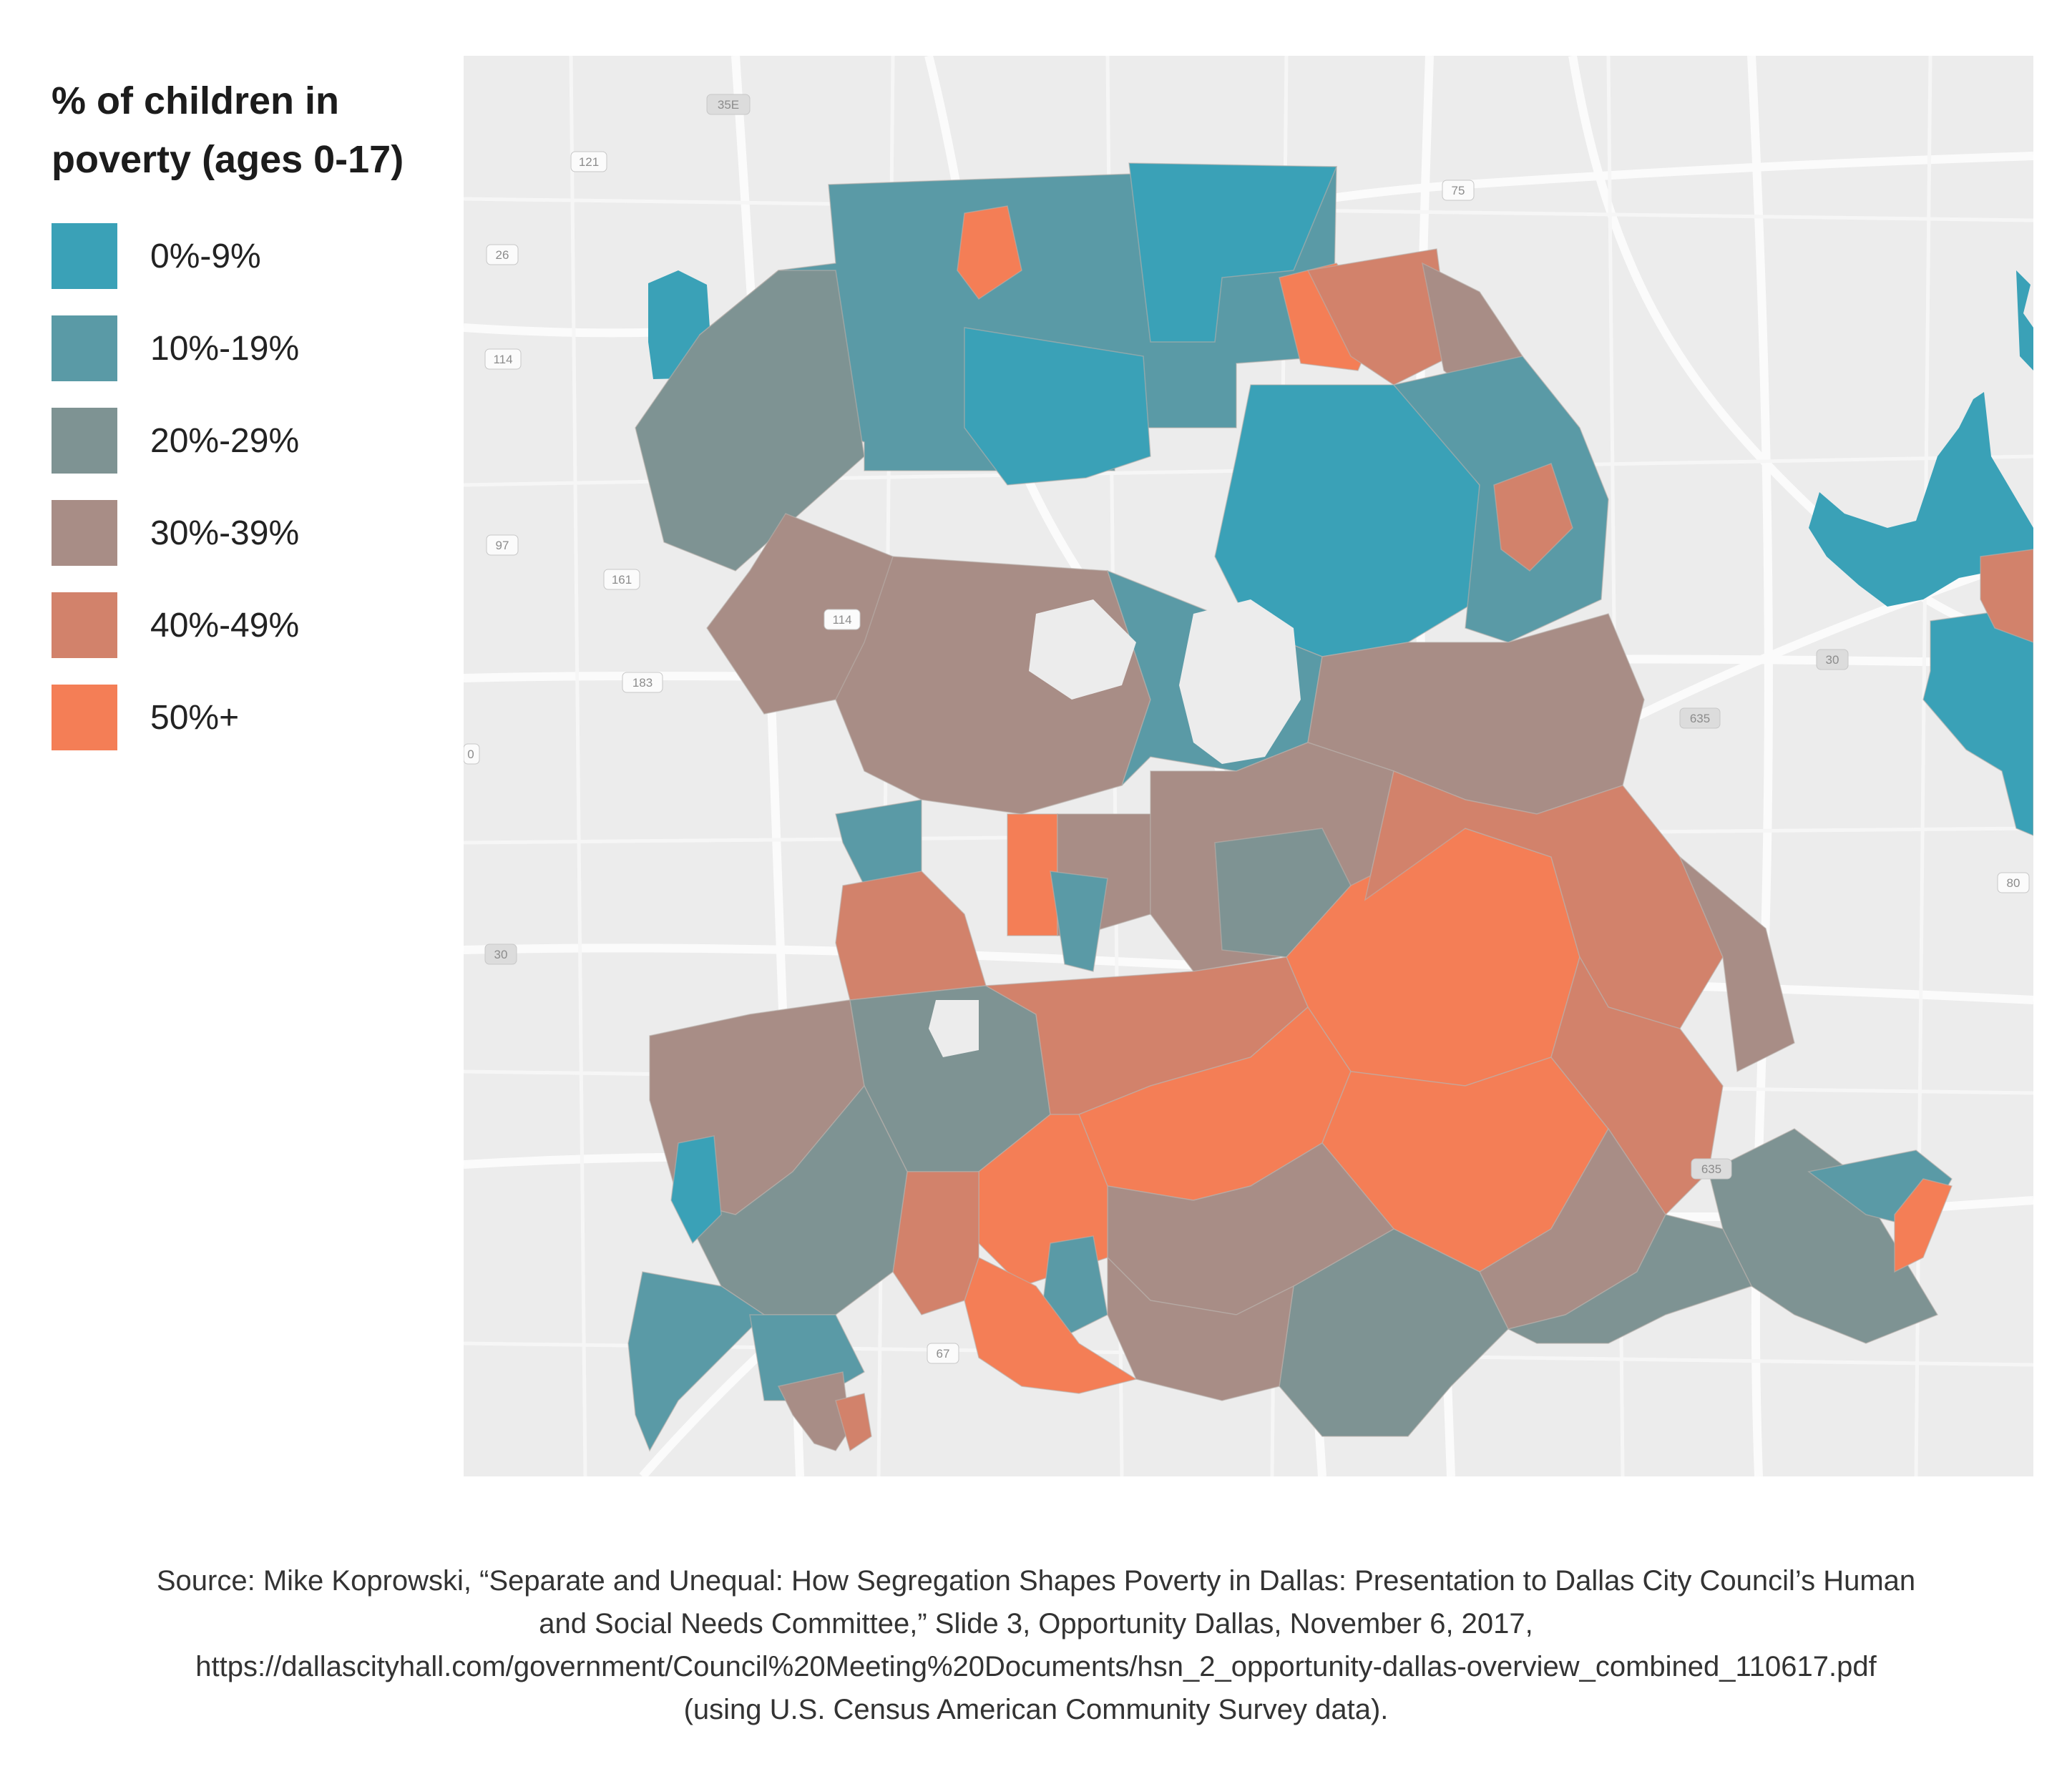  Describe the element at coordinates (225, 440) in the screenshot. I see `legend-label: 20%-29%` at that location.